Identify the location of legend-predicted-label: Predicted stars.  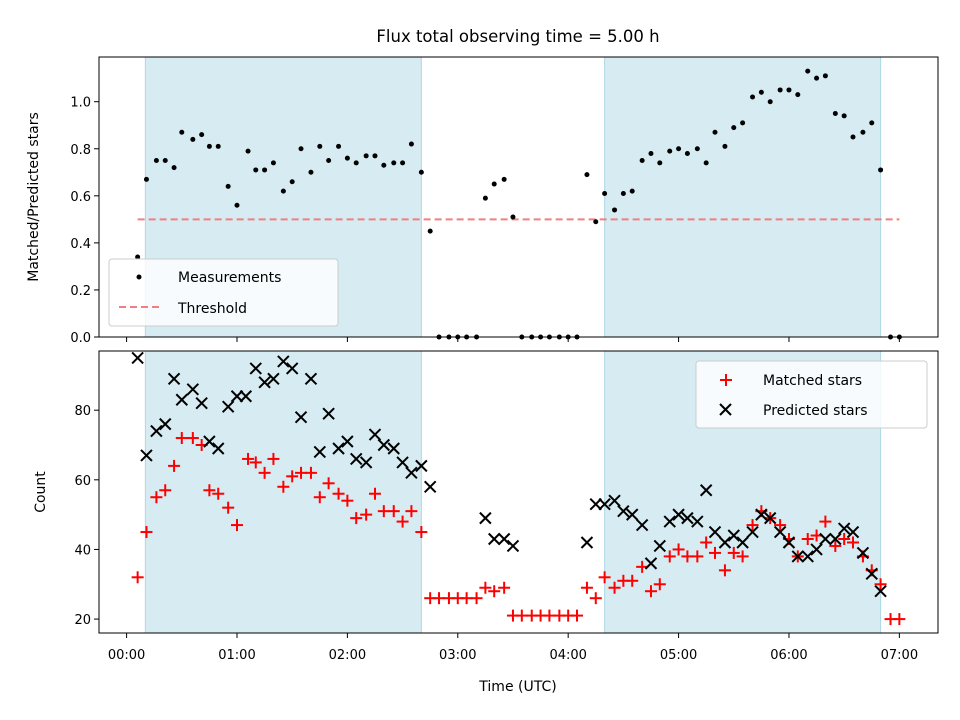
(815, 411).